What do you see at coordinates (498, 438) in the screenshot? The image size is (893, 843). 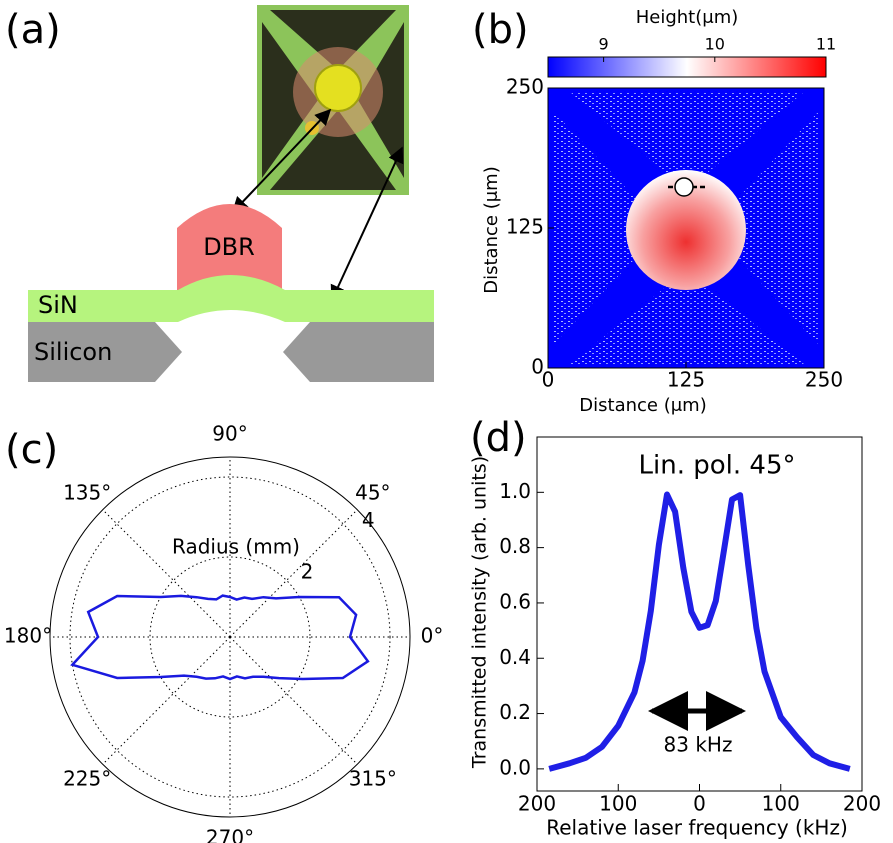 I see `panel-label: (d)` at bounding box center [498, 438].